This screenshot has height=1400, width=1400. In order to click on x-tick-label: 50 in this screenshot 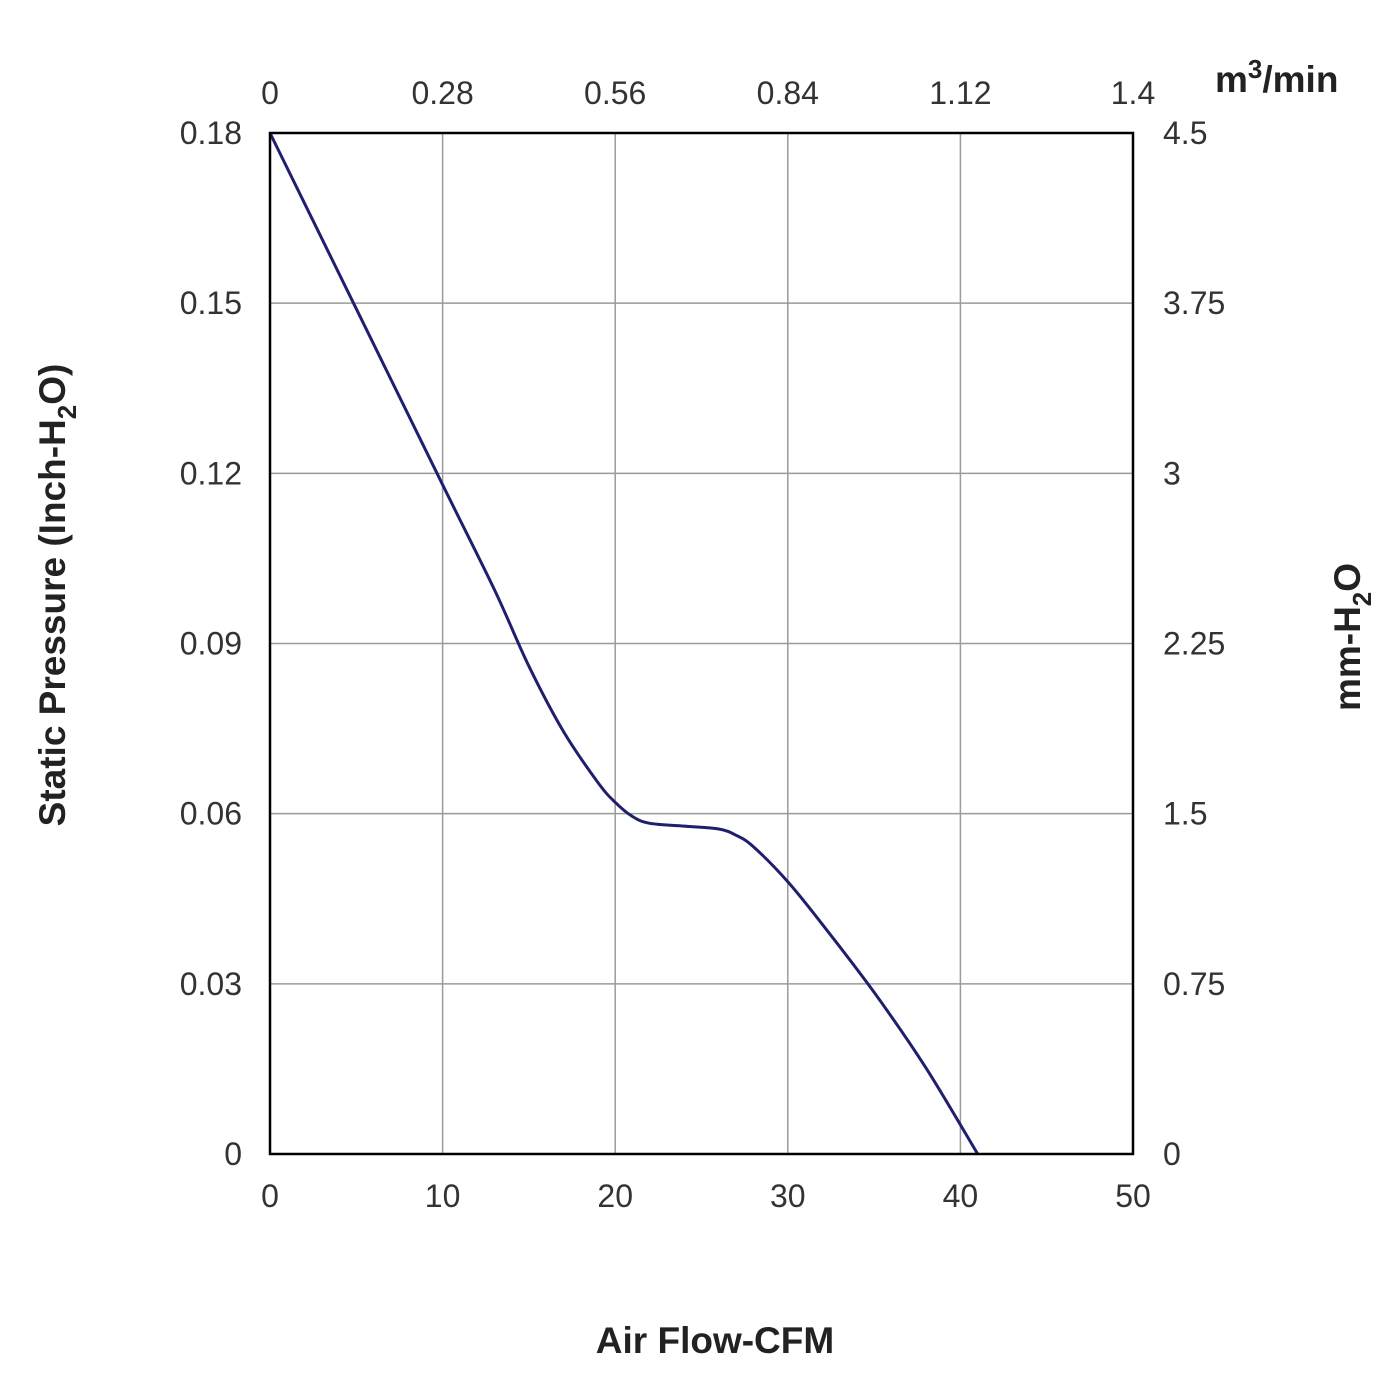, I will do `click(1133, 1196)`.